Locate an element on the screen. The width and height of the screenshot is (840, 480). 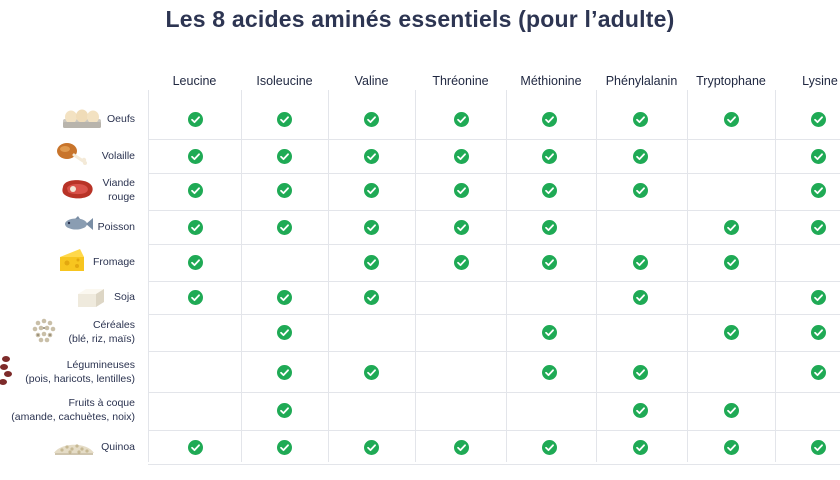
row-label-line: Volaille is located at coordinates (118, 156).